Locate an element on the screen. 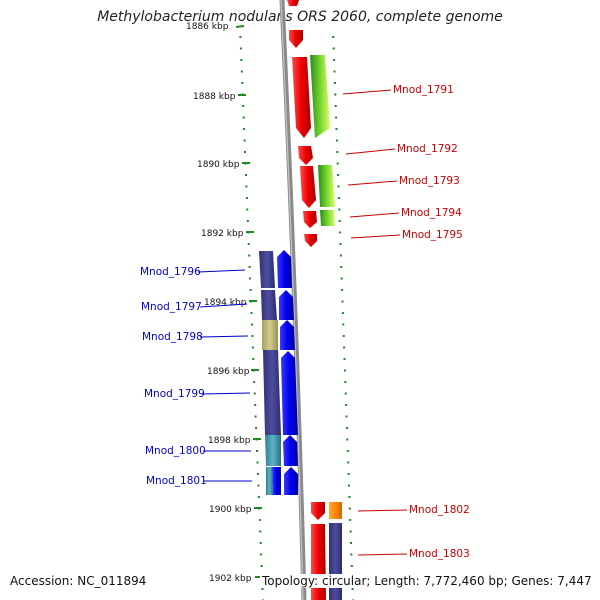  gene-label-mnod-1792: Mnod_1792 is located at coordinates (427, 149).